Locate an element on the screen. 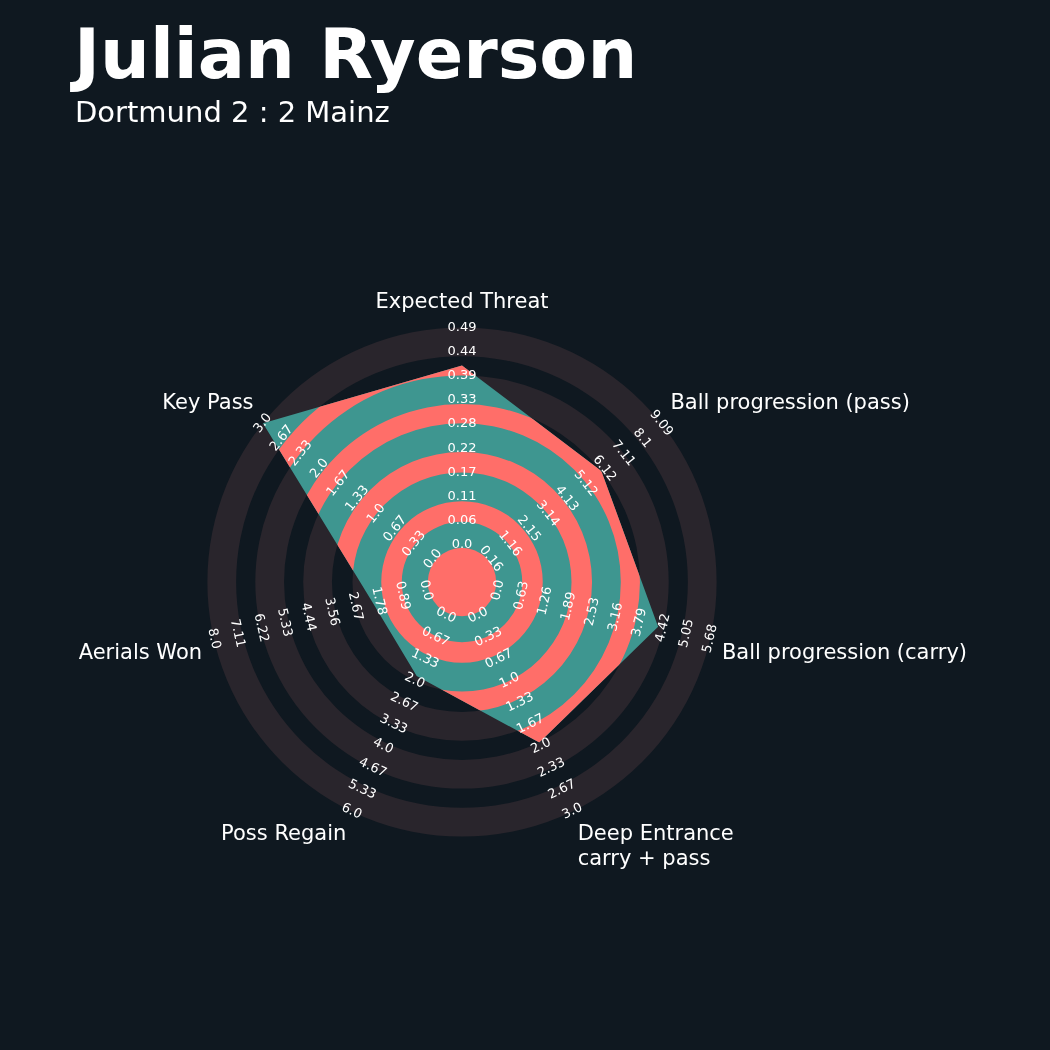 This screenshot has width=1050, height=1050. text: 1.89 is located at coordinates (568, 606).